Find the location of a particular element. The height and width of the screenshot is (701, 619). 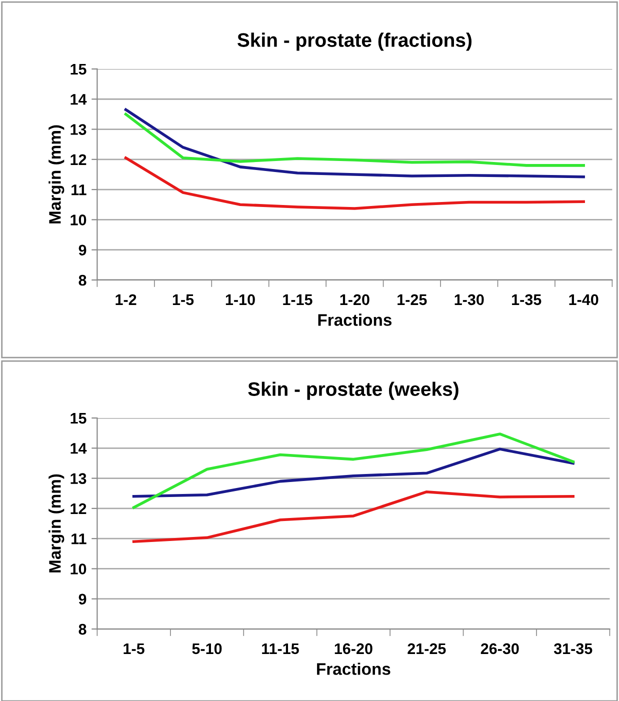

chart-title: Skin - prostate (fractions) is located at coordinates (354, 41).